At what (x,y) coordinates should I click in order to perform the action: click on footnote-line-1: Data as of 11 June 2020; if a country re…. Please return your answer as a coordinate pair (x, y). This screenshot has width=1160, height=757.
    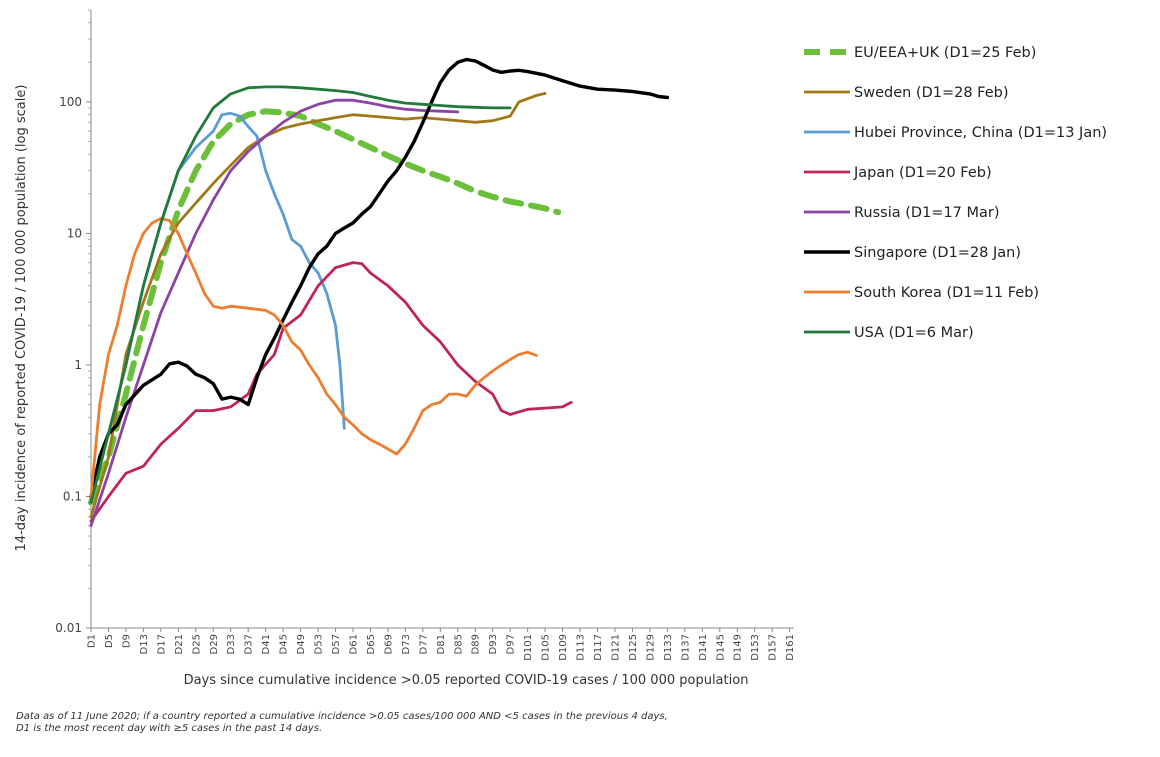
    Looking at the image, I should click on (342, 716).